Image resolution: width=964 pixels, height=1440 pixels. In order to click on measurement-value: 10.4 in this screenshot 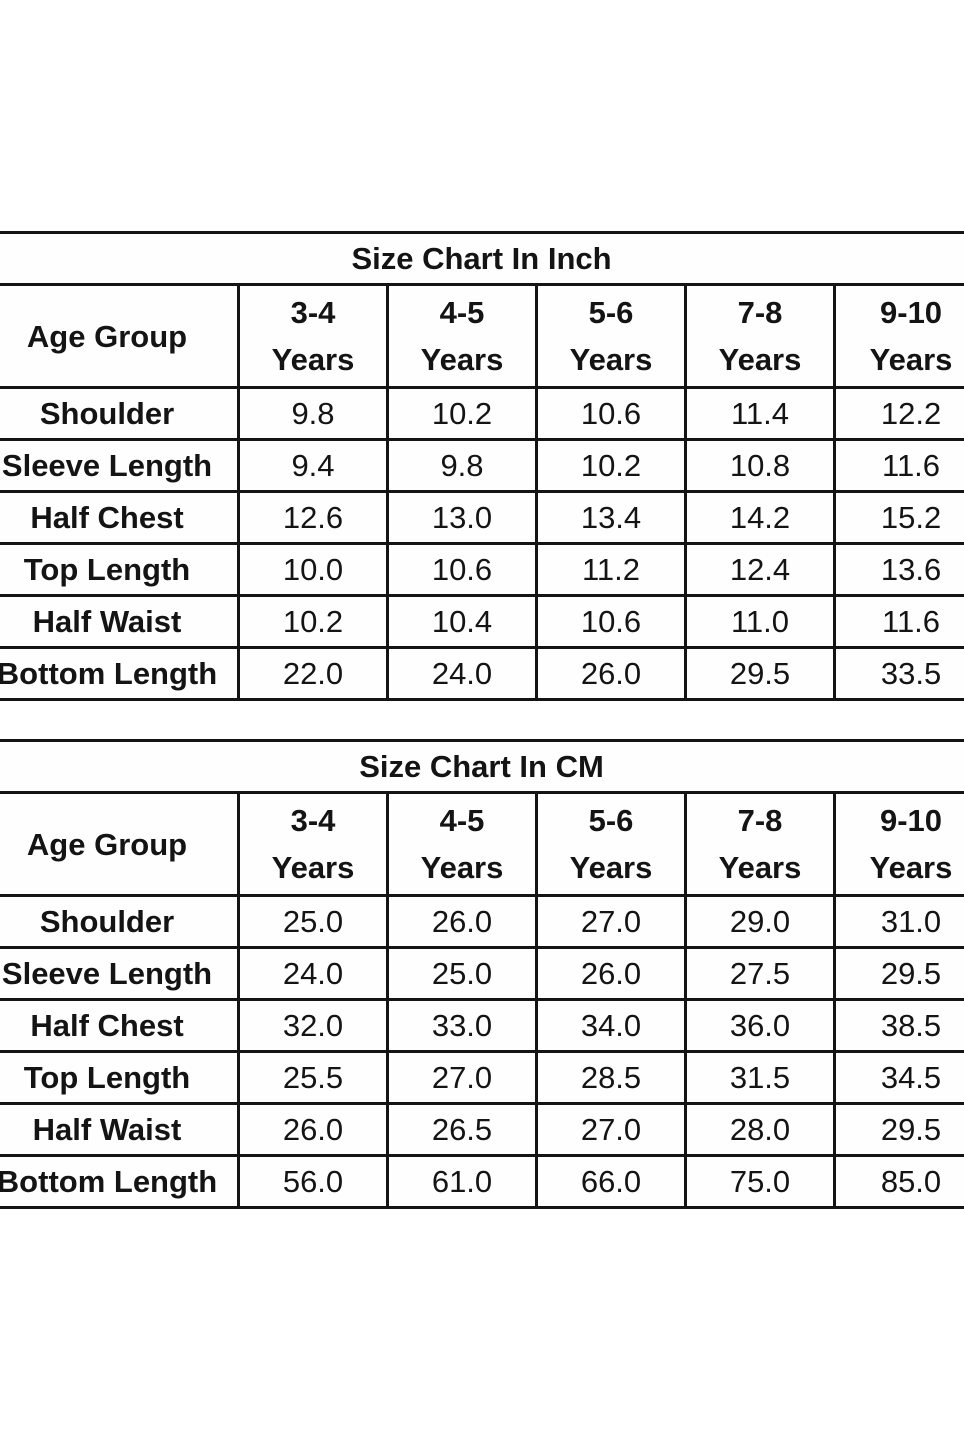, I will do `click(462, 621)`.